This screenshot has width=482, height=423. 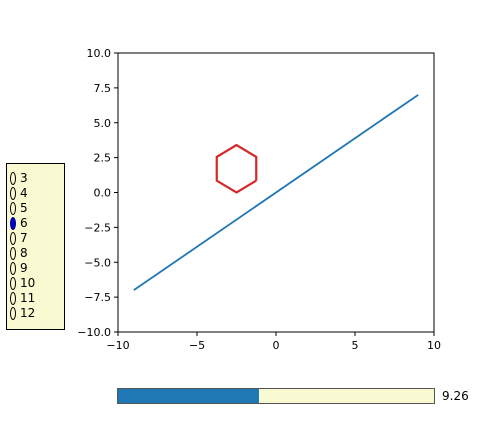 I want to click on slider-value-label: 9.26, so click(x=455, y=396).